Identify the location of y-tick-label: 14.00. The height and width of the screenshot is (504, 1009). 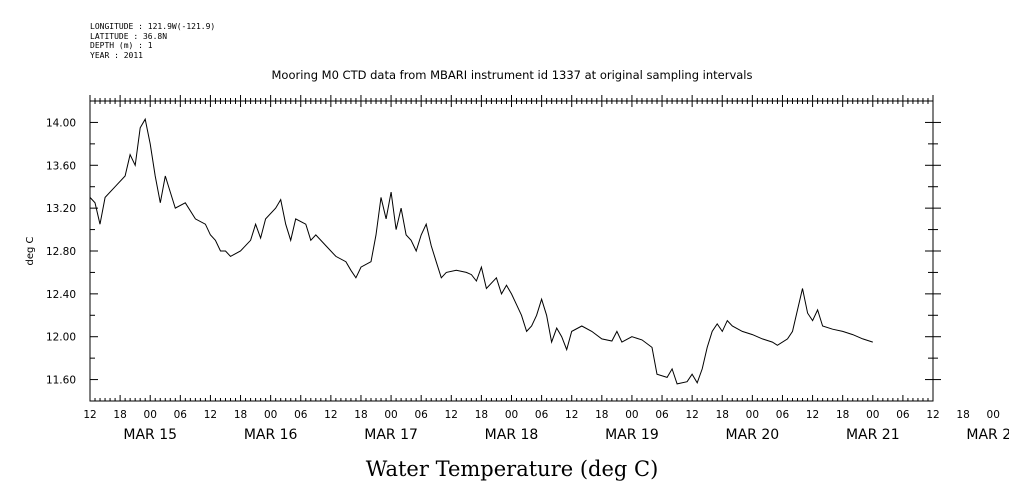
(61, 123).